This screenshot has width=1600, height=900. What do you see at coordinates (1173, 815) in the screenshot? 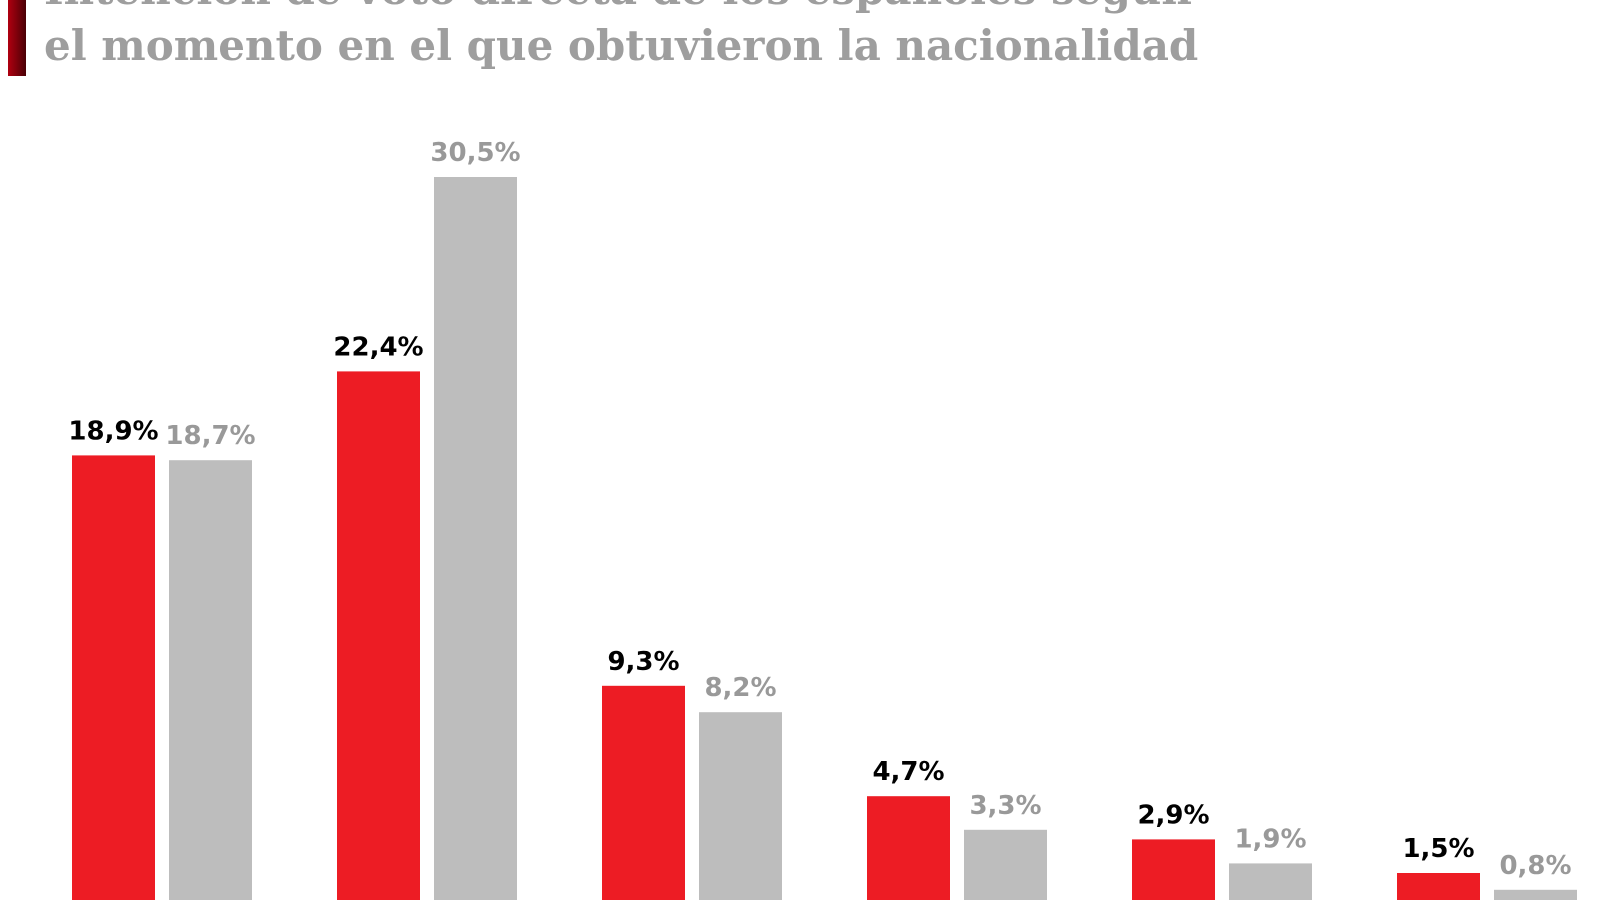
I see `value-label: 2,9%` at bounding box center [1173, 815].